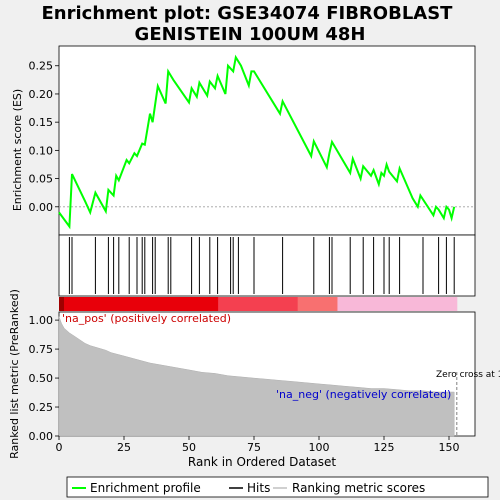  What do you see at coordinates (384, 447) in the screenshot?
I see `x-tick-label: 125` at bounding box center [384, 447].